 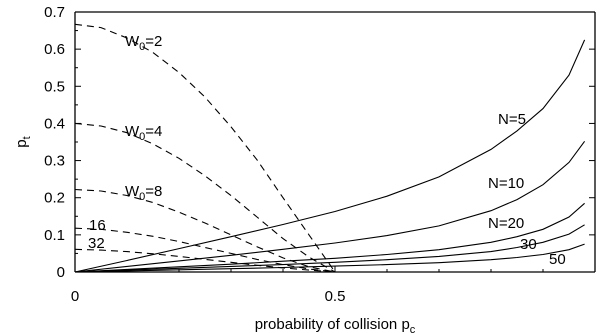 I want to click on curve-label-main: 50, so click(x=557, y=259).